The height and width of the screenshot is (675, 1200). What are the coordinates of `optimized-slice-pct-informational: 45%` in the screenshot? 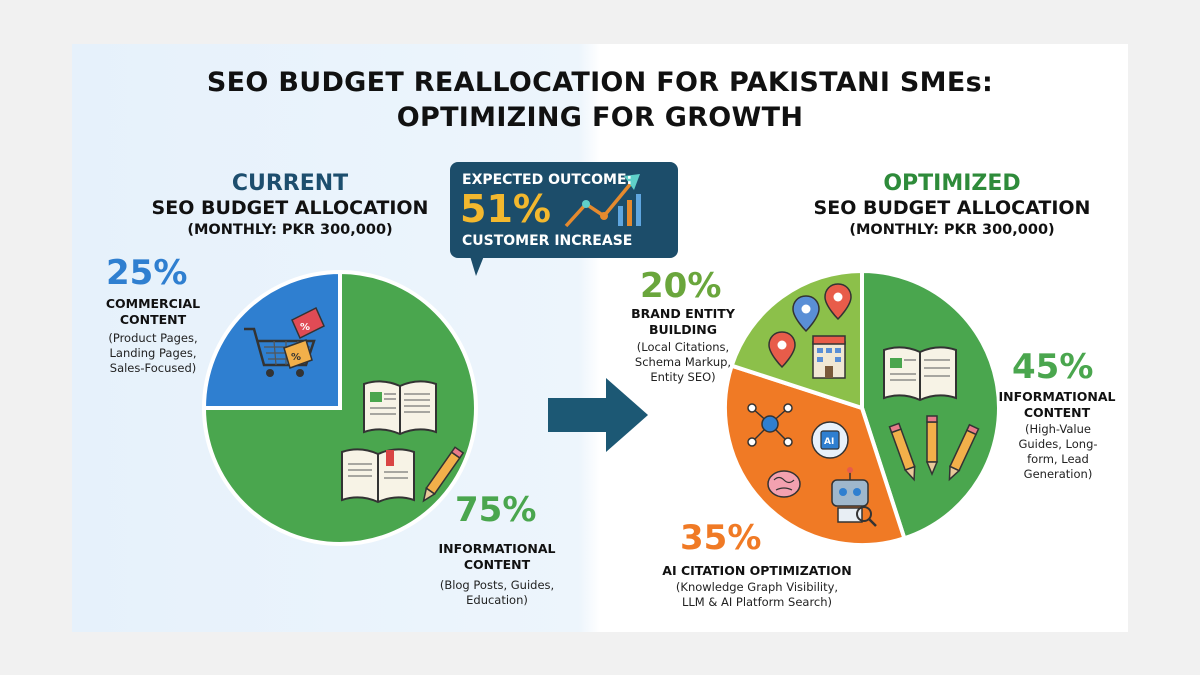 It's located at (1053, 367).